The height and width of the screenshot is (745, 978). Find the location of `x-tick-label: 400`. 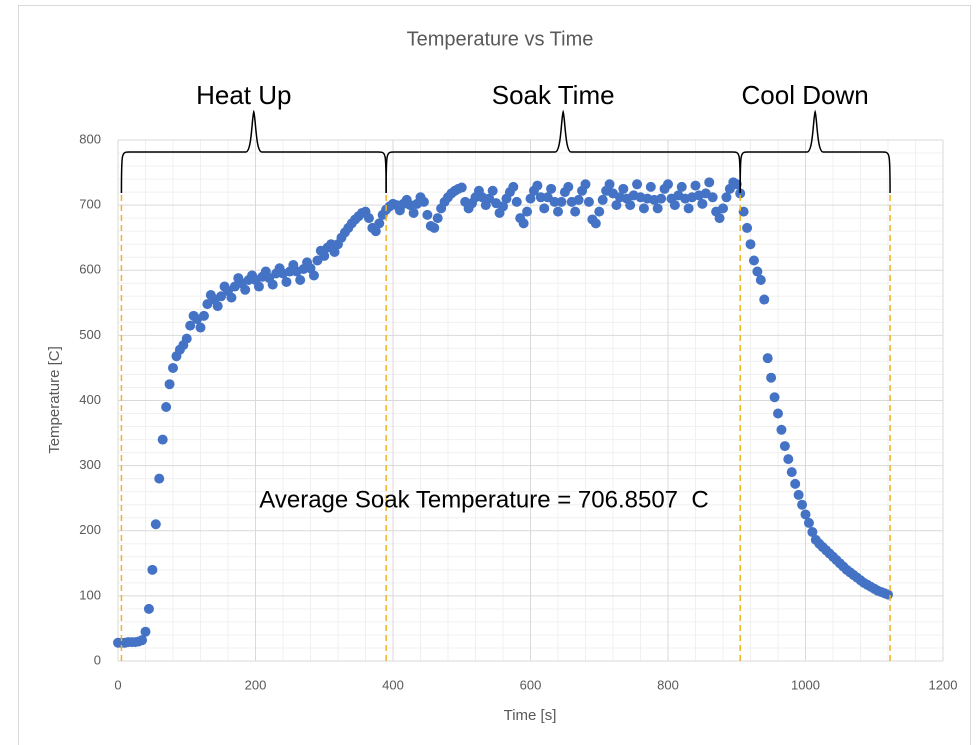

x-tick-label: 400 is located at coordinates (393, 684).